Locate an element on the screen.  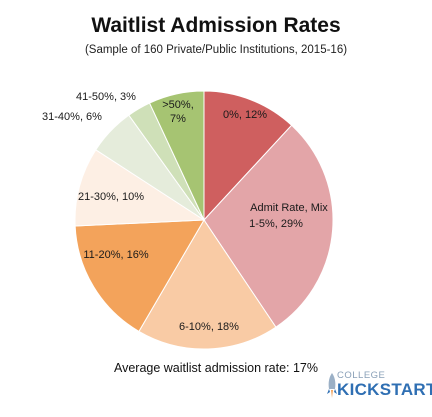
average-rate-footnote: Average waitlist admission rate: 17% is located at coordinates (216, 368).